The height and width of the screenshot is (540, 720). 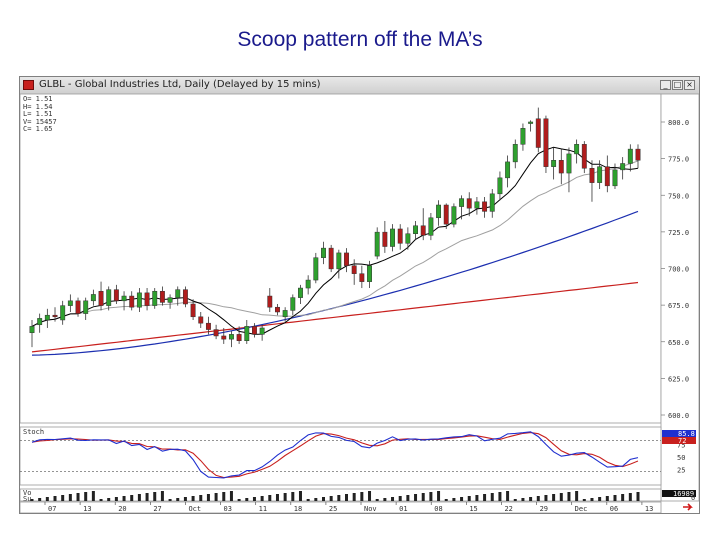 I want to click on minimize-button: _, so click(x=665, y=85).